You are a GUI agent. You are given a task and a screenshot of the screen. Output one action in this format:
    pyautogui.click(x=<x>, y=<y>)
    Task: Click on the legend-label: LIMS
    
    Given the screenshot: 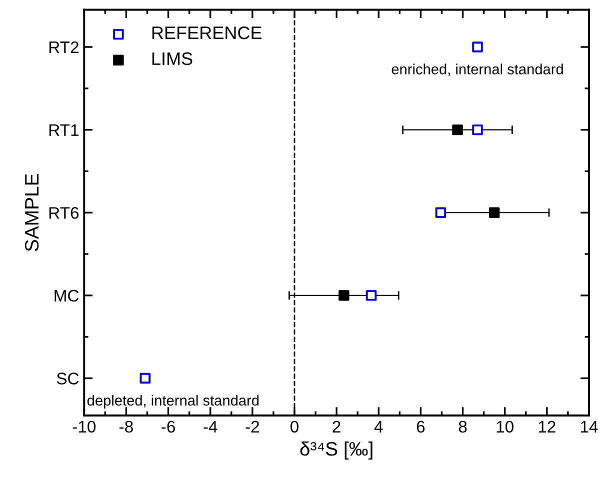 What is the action you would take?
    pyautogui.click(x=172, y=59)
    